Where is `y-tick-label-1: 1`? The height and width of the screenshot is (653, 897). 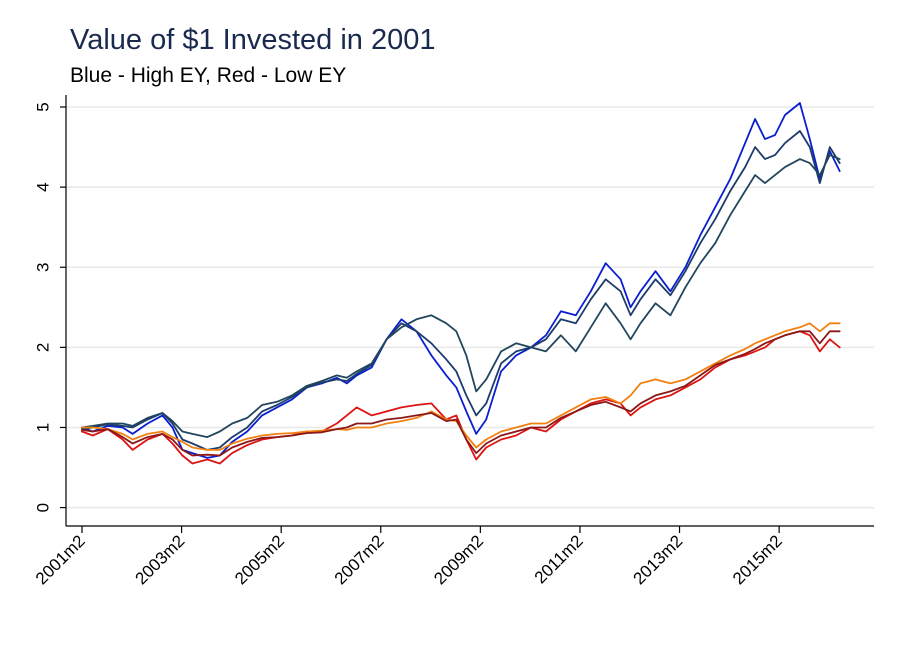
y-tick-label-1: 1 is located at coordinates (42, 427).